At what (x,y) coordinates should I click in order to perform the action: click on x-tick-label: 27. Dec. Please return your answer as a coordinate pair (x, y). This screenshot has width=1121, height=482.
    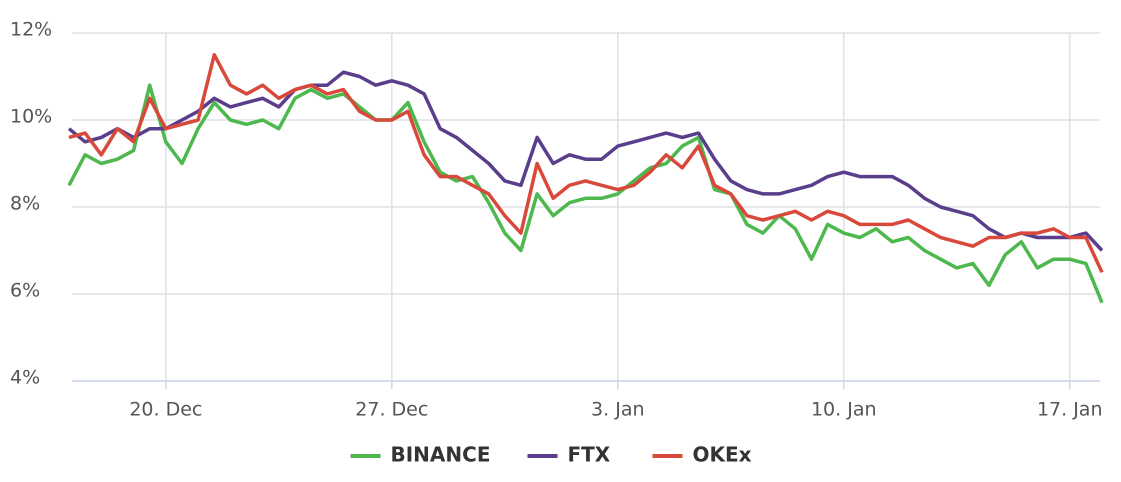
    Looking at the image, I should click on (391, 410).